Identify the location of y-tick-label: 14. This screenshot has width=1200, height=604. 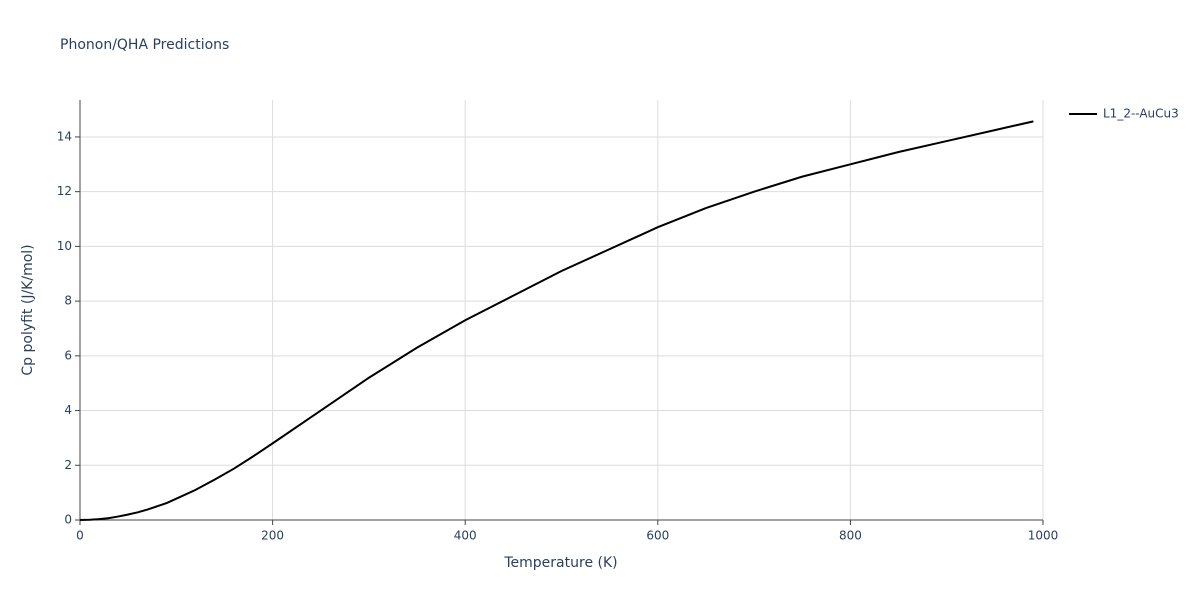
(64, 136).